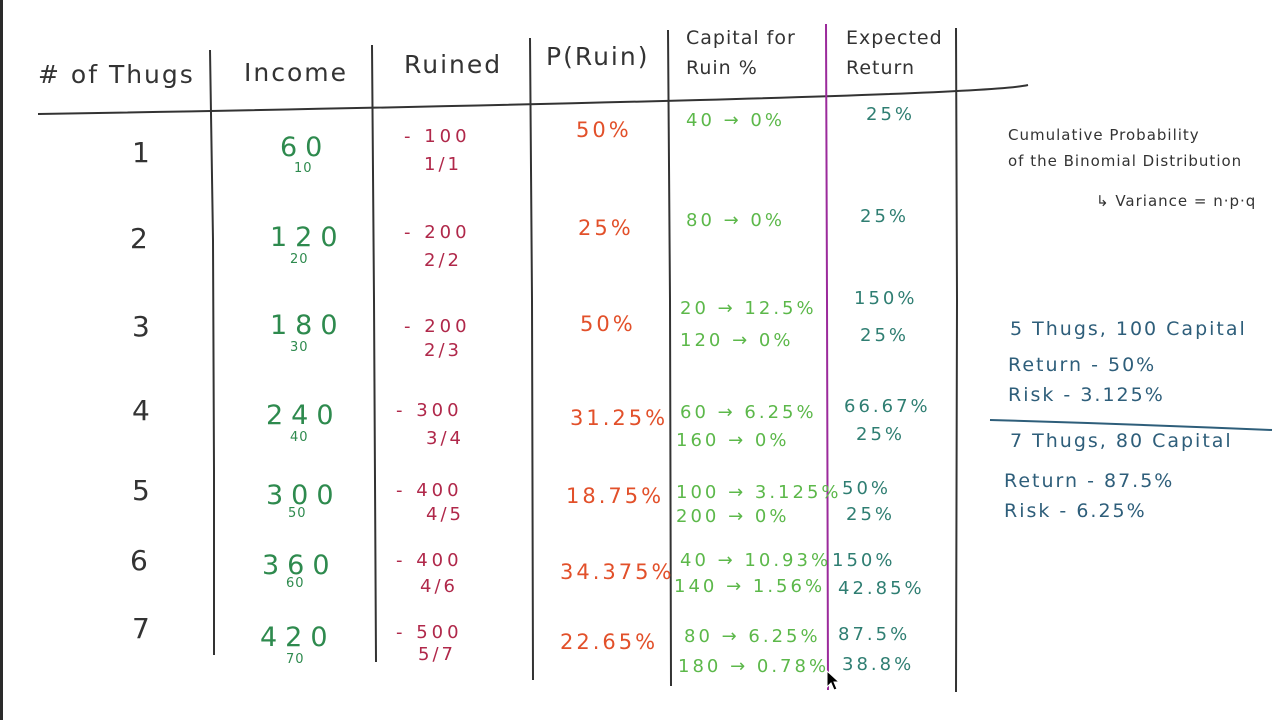 This screenshot has height=720, width=1280. I want to click on mouse-cursor-icon, so click(833, 680).